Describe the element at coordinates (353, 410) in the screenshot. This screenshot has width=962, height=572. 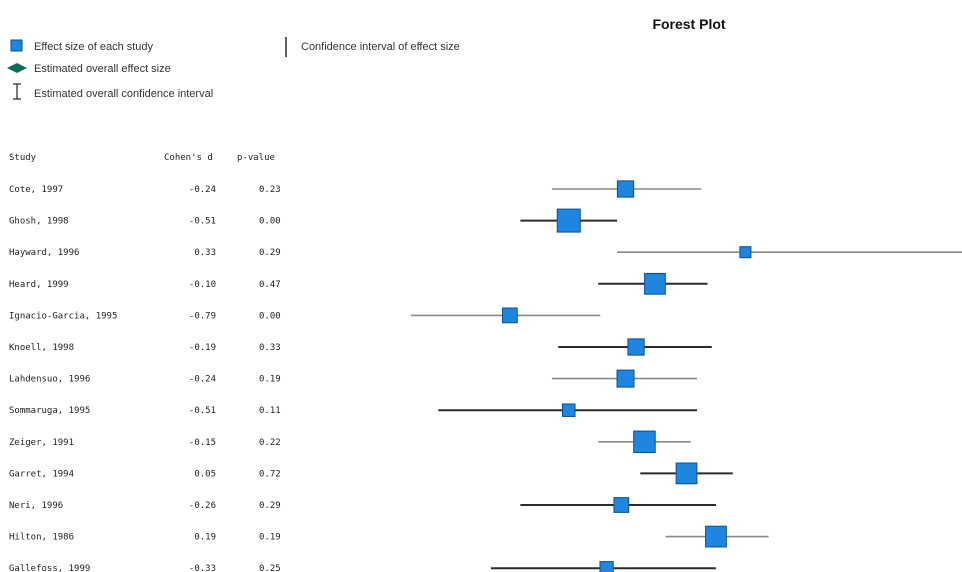
I see `study-row: Sommaruga, 1995 -0.51 0.11` at that location.